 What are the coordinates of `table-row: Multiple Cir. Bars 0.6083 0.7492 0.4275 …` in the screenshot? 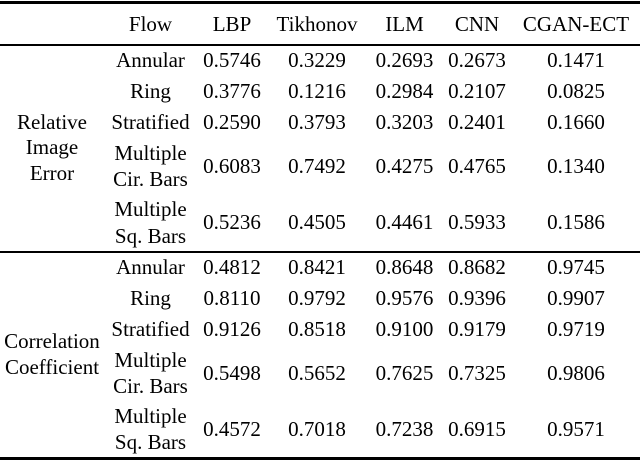 It's located at (320, 166).